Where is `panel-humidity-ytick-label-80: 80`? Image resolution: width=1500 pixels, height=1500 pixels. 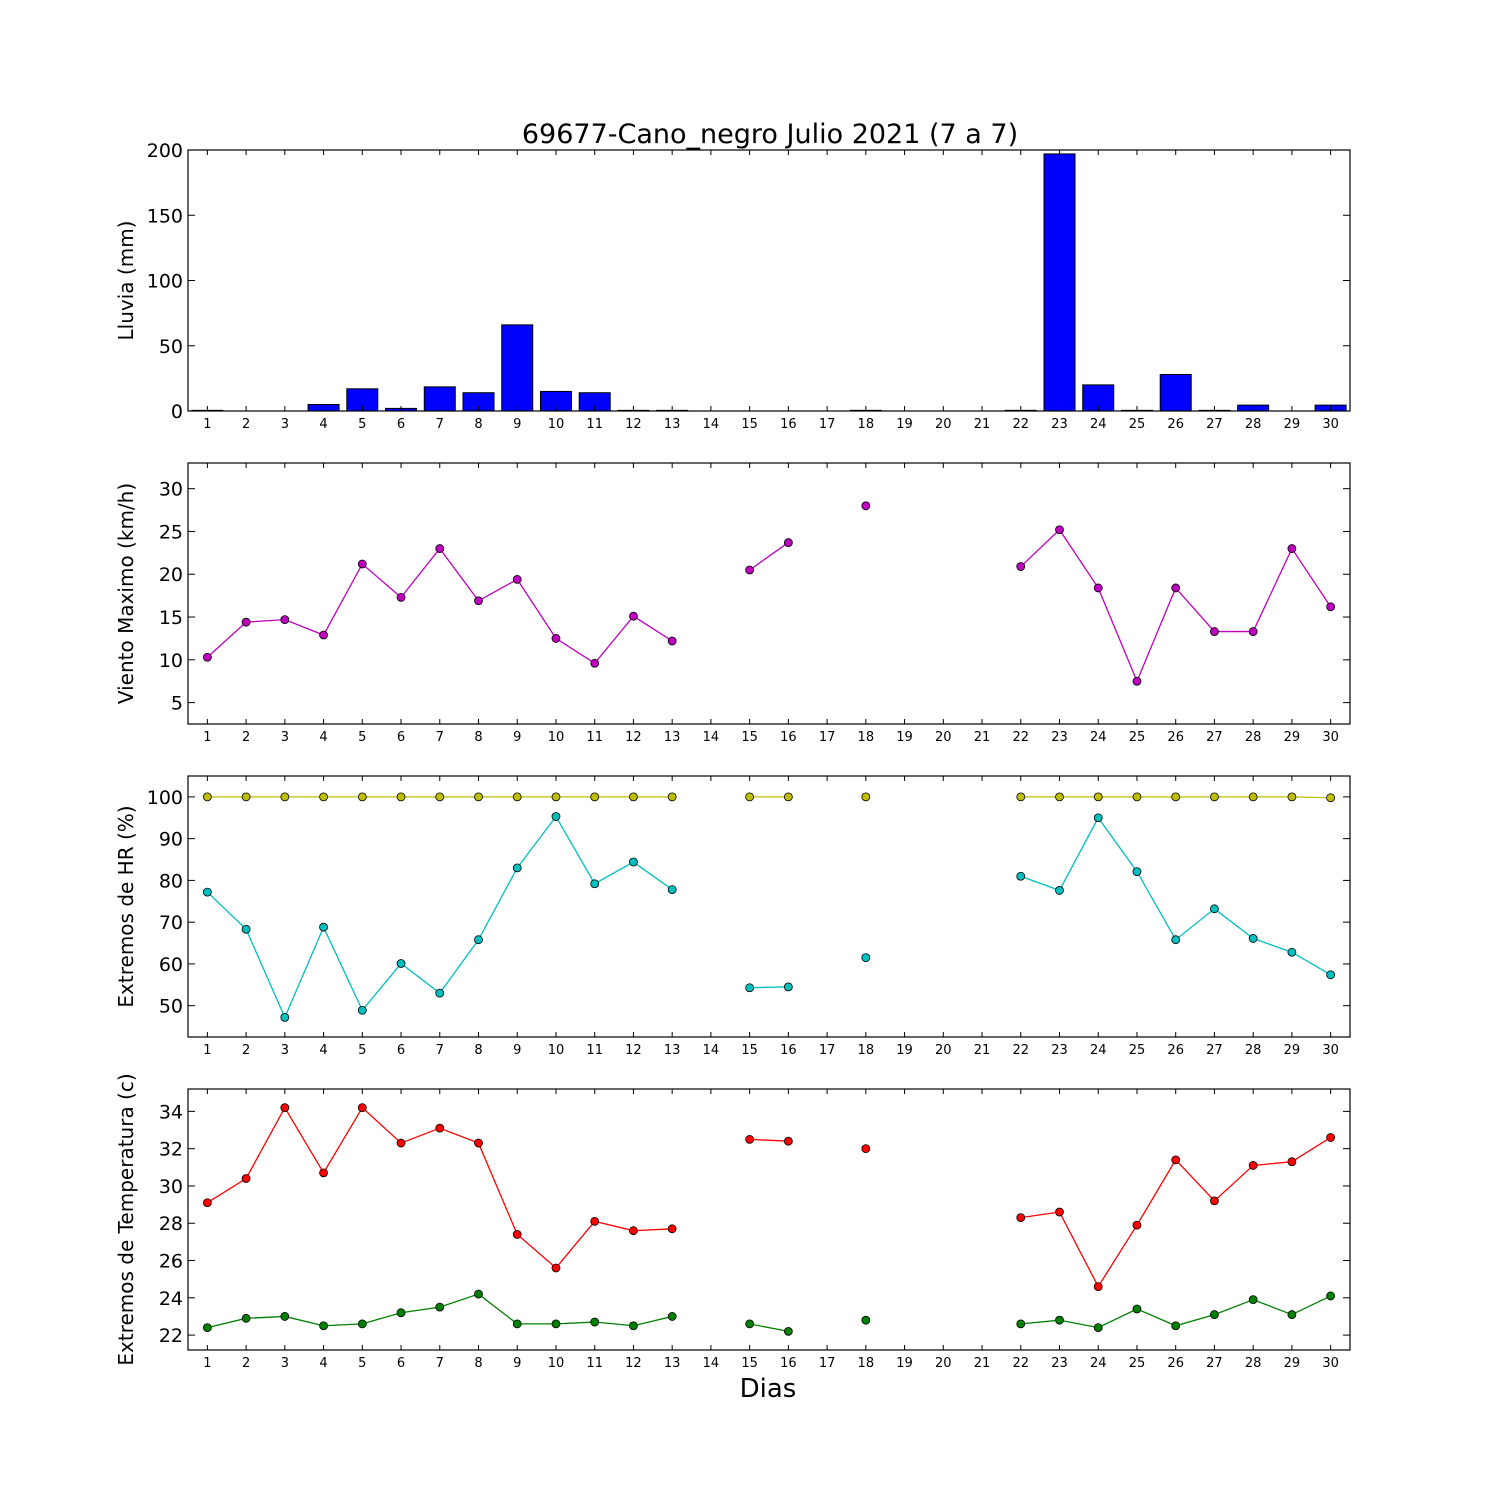 panel-humidity-ytick-label-80: 80 is located at coordinates (171, 881).